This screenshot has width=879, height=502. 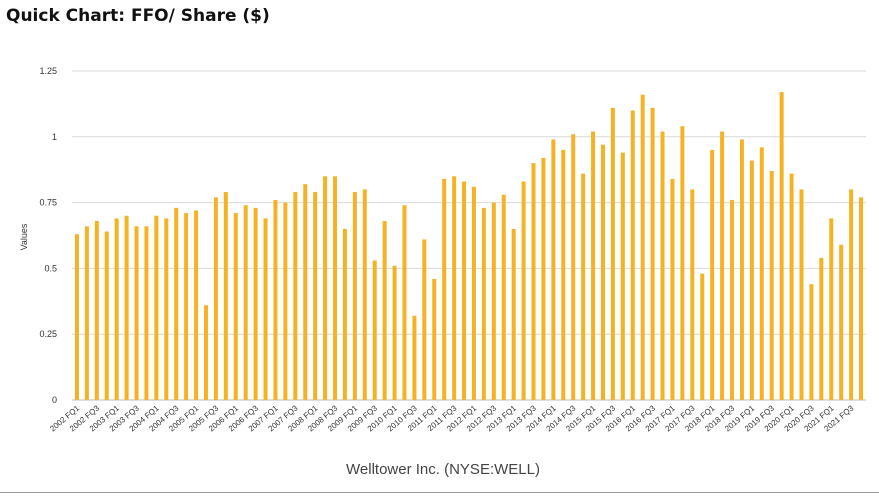 What do you see at coordinates (48, 203) in the screenshot?
I see `y-tick-label: 0.75` at bounding box center [48, 203].